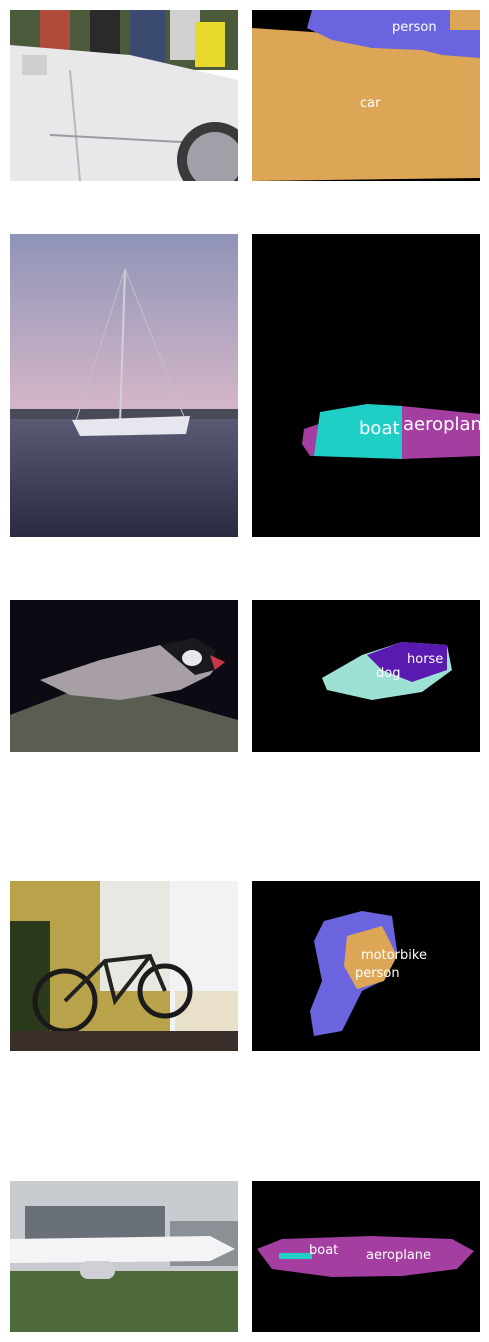 The width and height of the screenshot is (489, 1342). I want to click on label-dog: dog, so click(388, 673).